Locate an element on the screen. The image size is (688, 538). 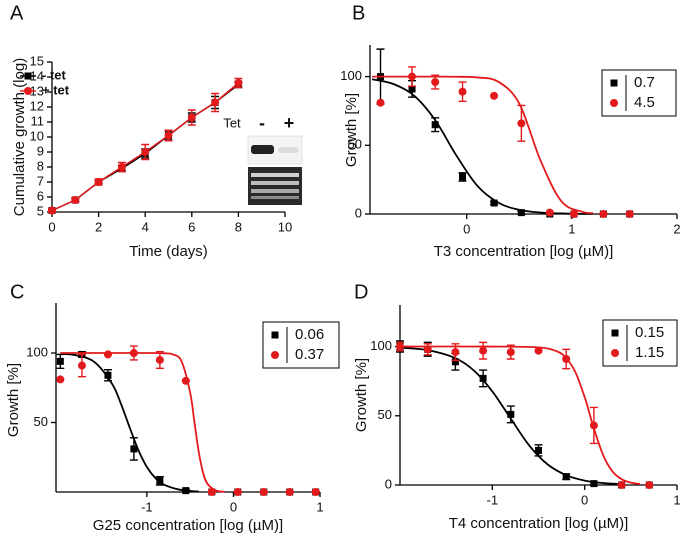
annotation: Tet is located at coordinates (232, 122).